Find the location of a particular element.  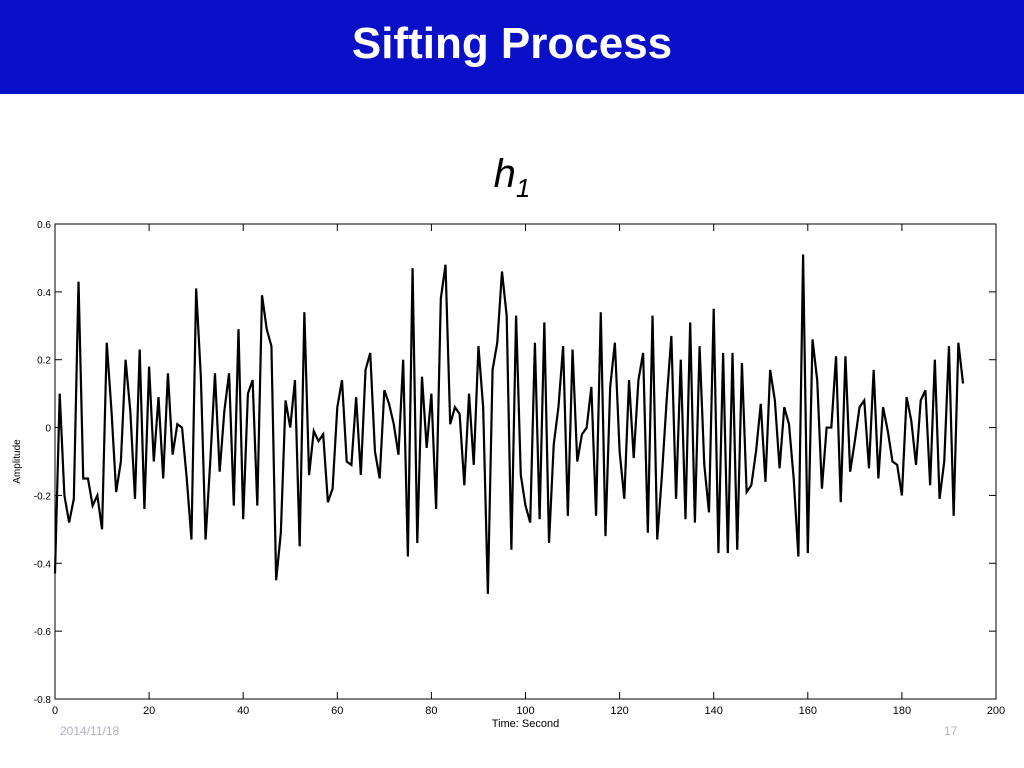

subtitle-main: h is located at coordinates (504, 174).